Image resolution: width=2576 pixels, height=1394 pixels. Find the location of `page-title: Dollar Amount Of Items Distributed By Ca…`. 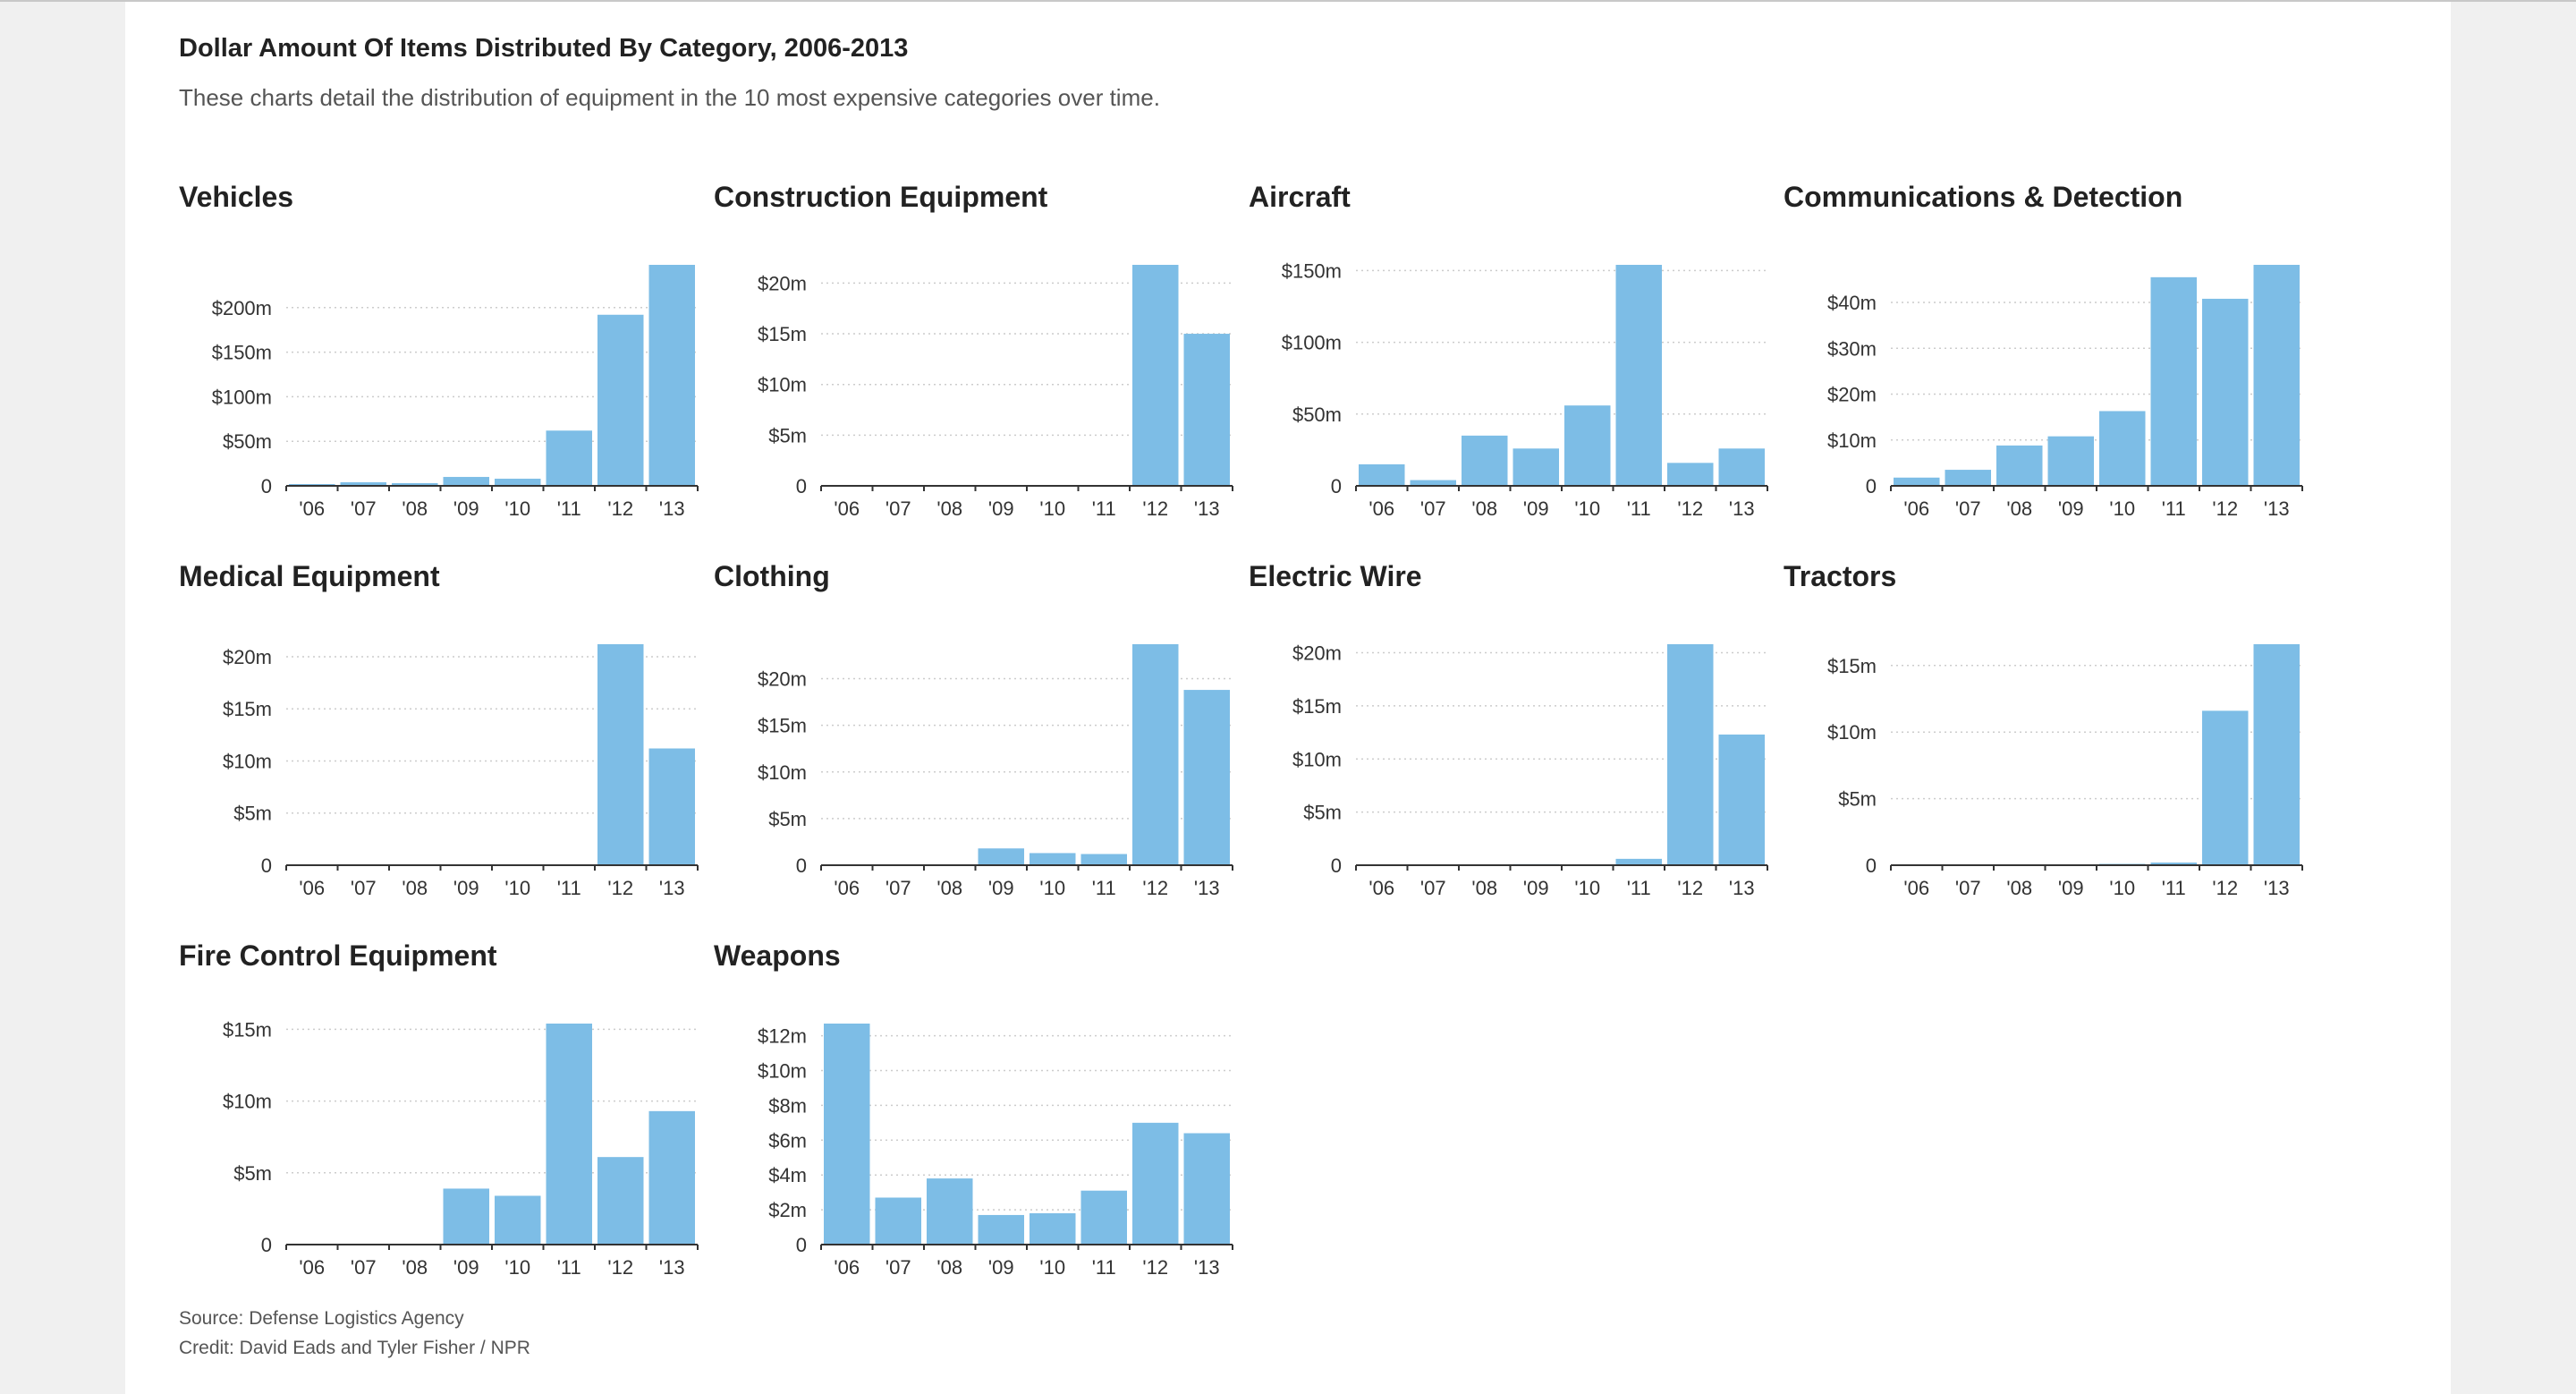

page-title: Dollar Amount Of Items Distributed By Ca… is located at coordinates (544, 49).